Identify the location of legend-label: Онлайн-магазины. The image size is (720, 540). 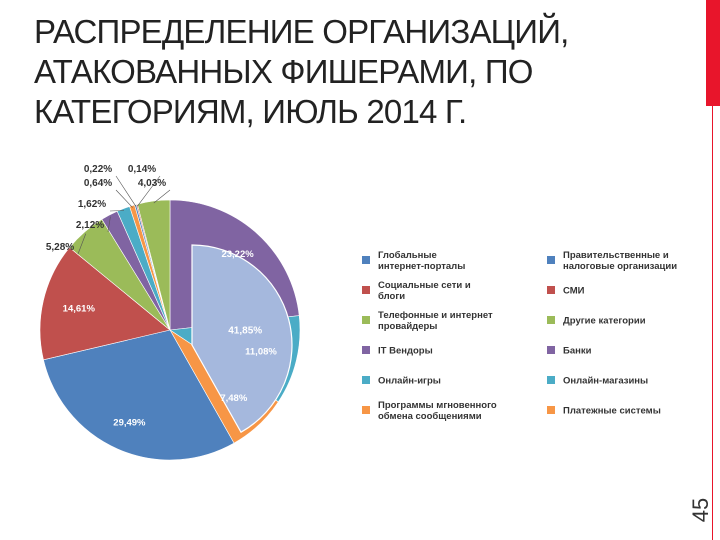
(605, 381).